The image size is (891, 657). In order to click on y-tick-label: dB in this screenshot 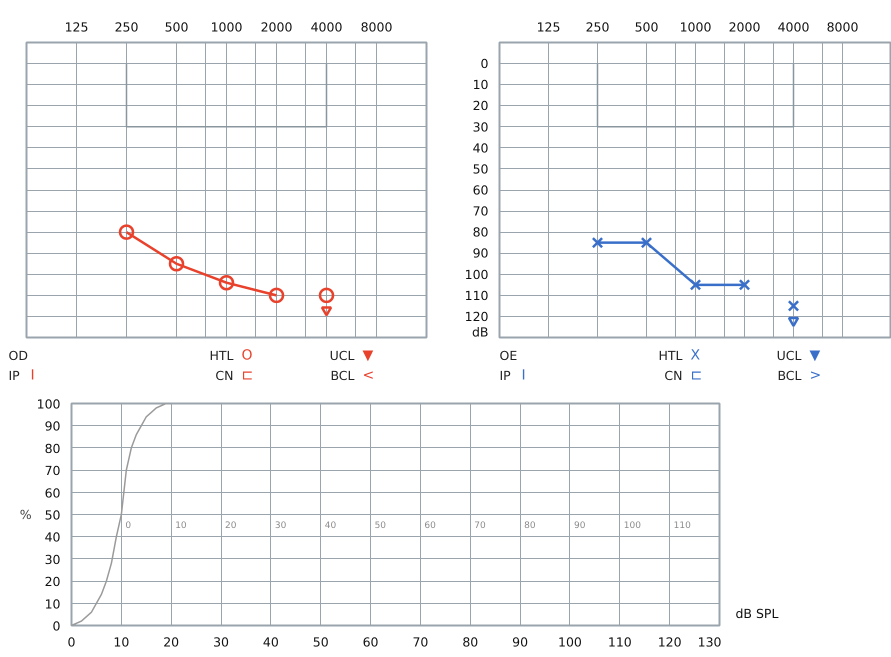, I will do `click(480, 332)`.